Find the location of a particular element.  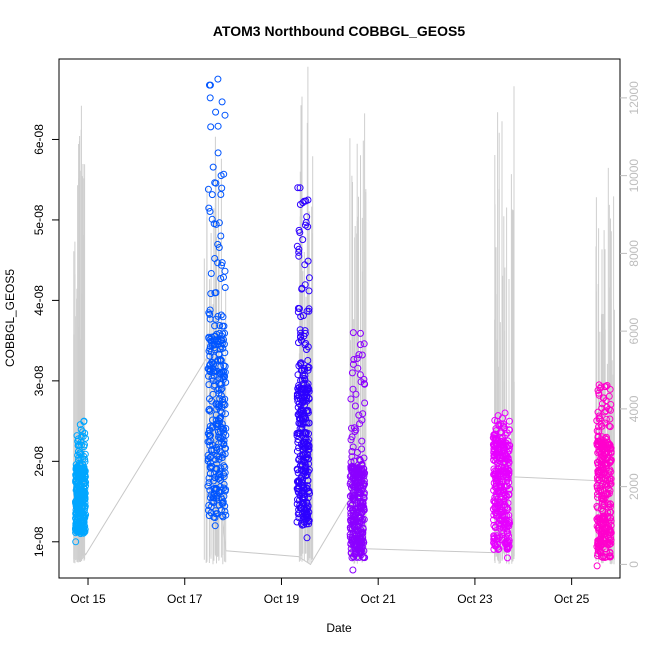

y2-tick-label: 0 is located at coordinates (634, 564).